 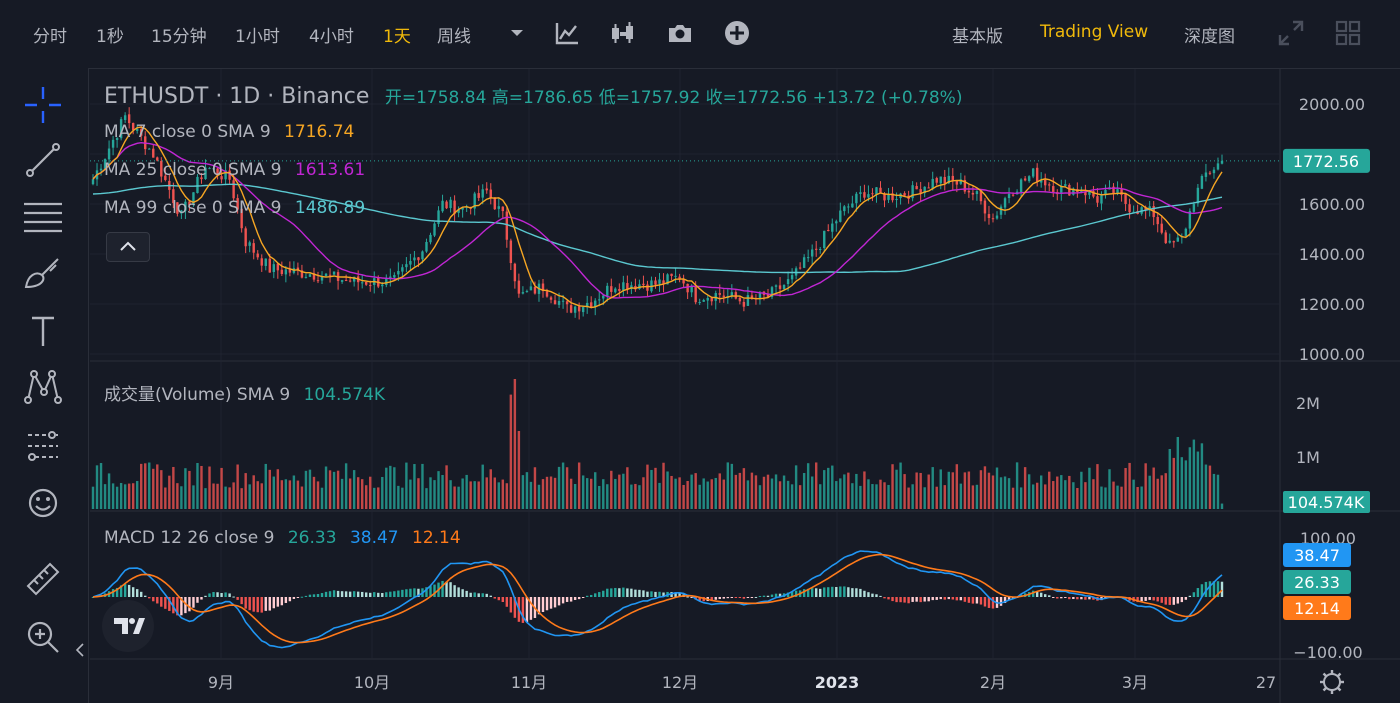 What do you see at coordinates (43, 579) in the screenshot?
I see `ruler-icon` at bounding box center [43, 579].